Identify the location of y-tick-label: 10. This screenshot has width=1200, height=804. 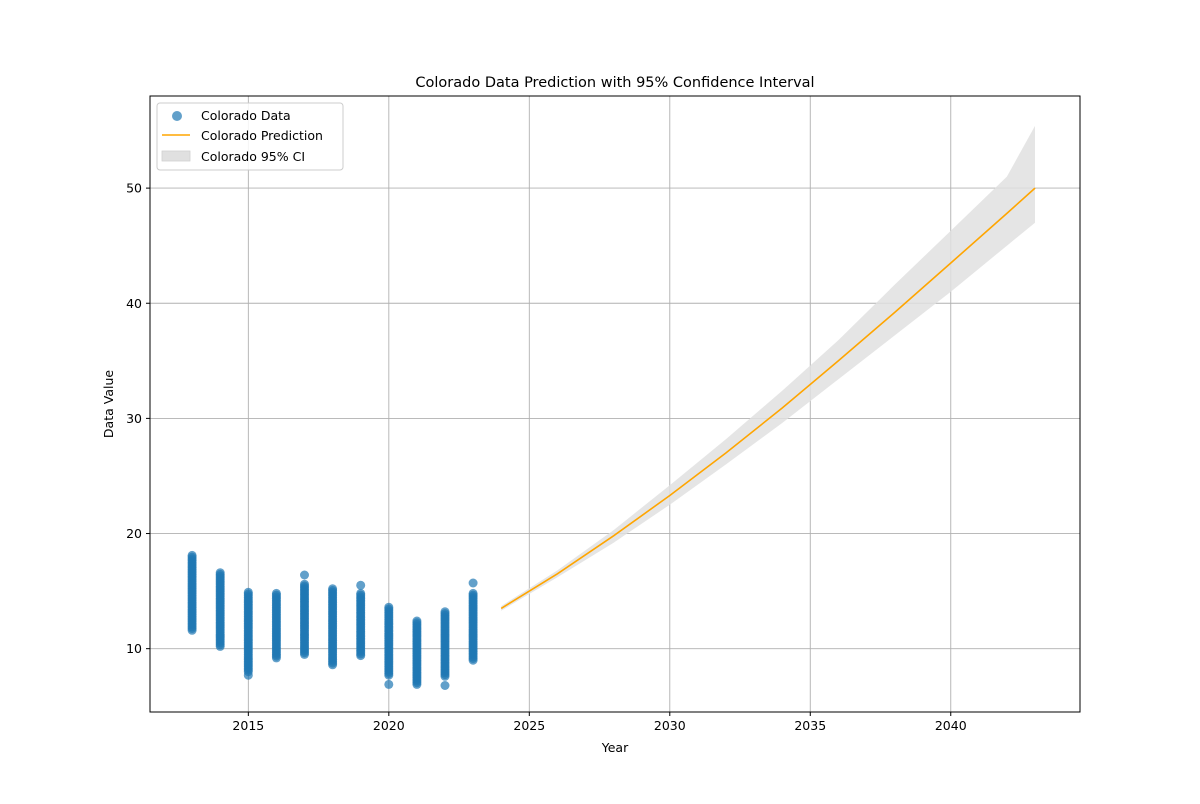
(134, 648).